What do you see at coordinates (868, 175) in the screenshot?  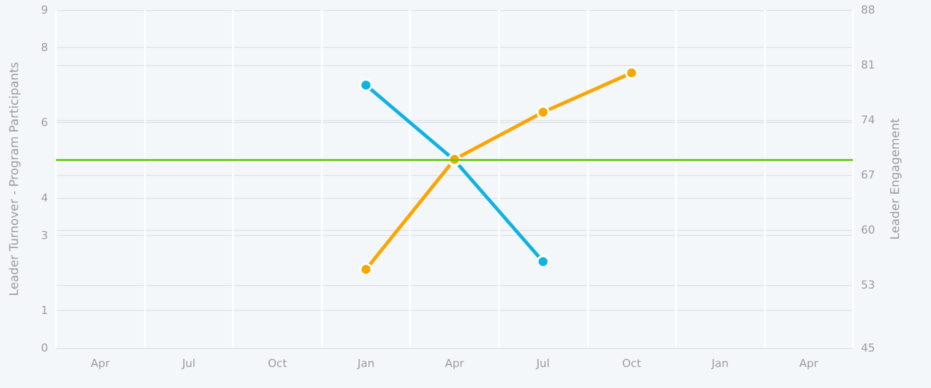 I see `y2-tick-label: 67` at bounding box center [868, 175].